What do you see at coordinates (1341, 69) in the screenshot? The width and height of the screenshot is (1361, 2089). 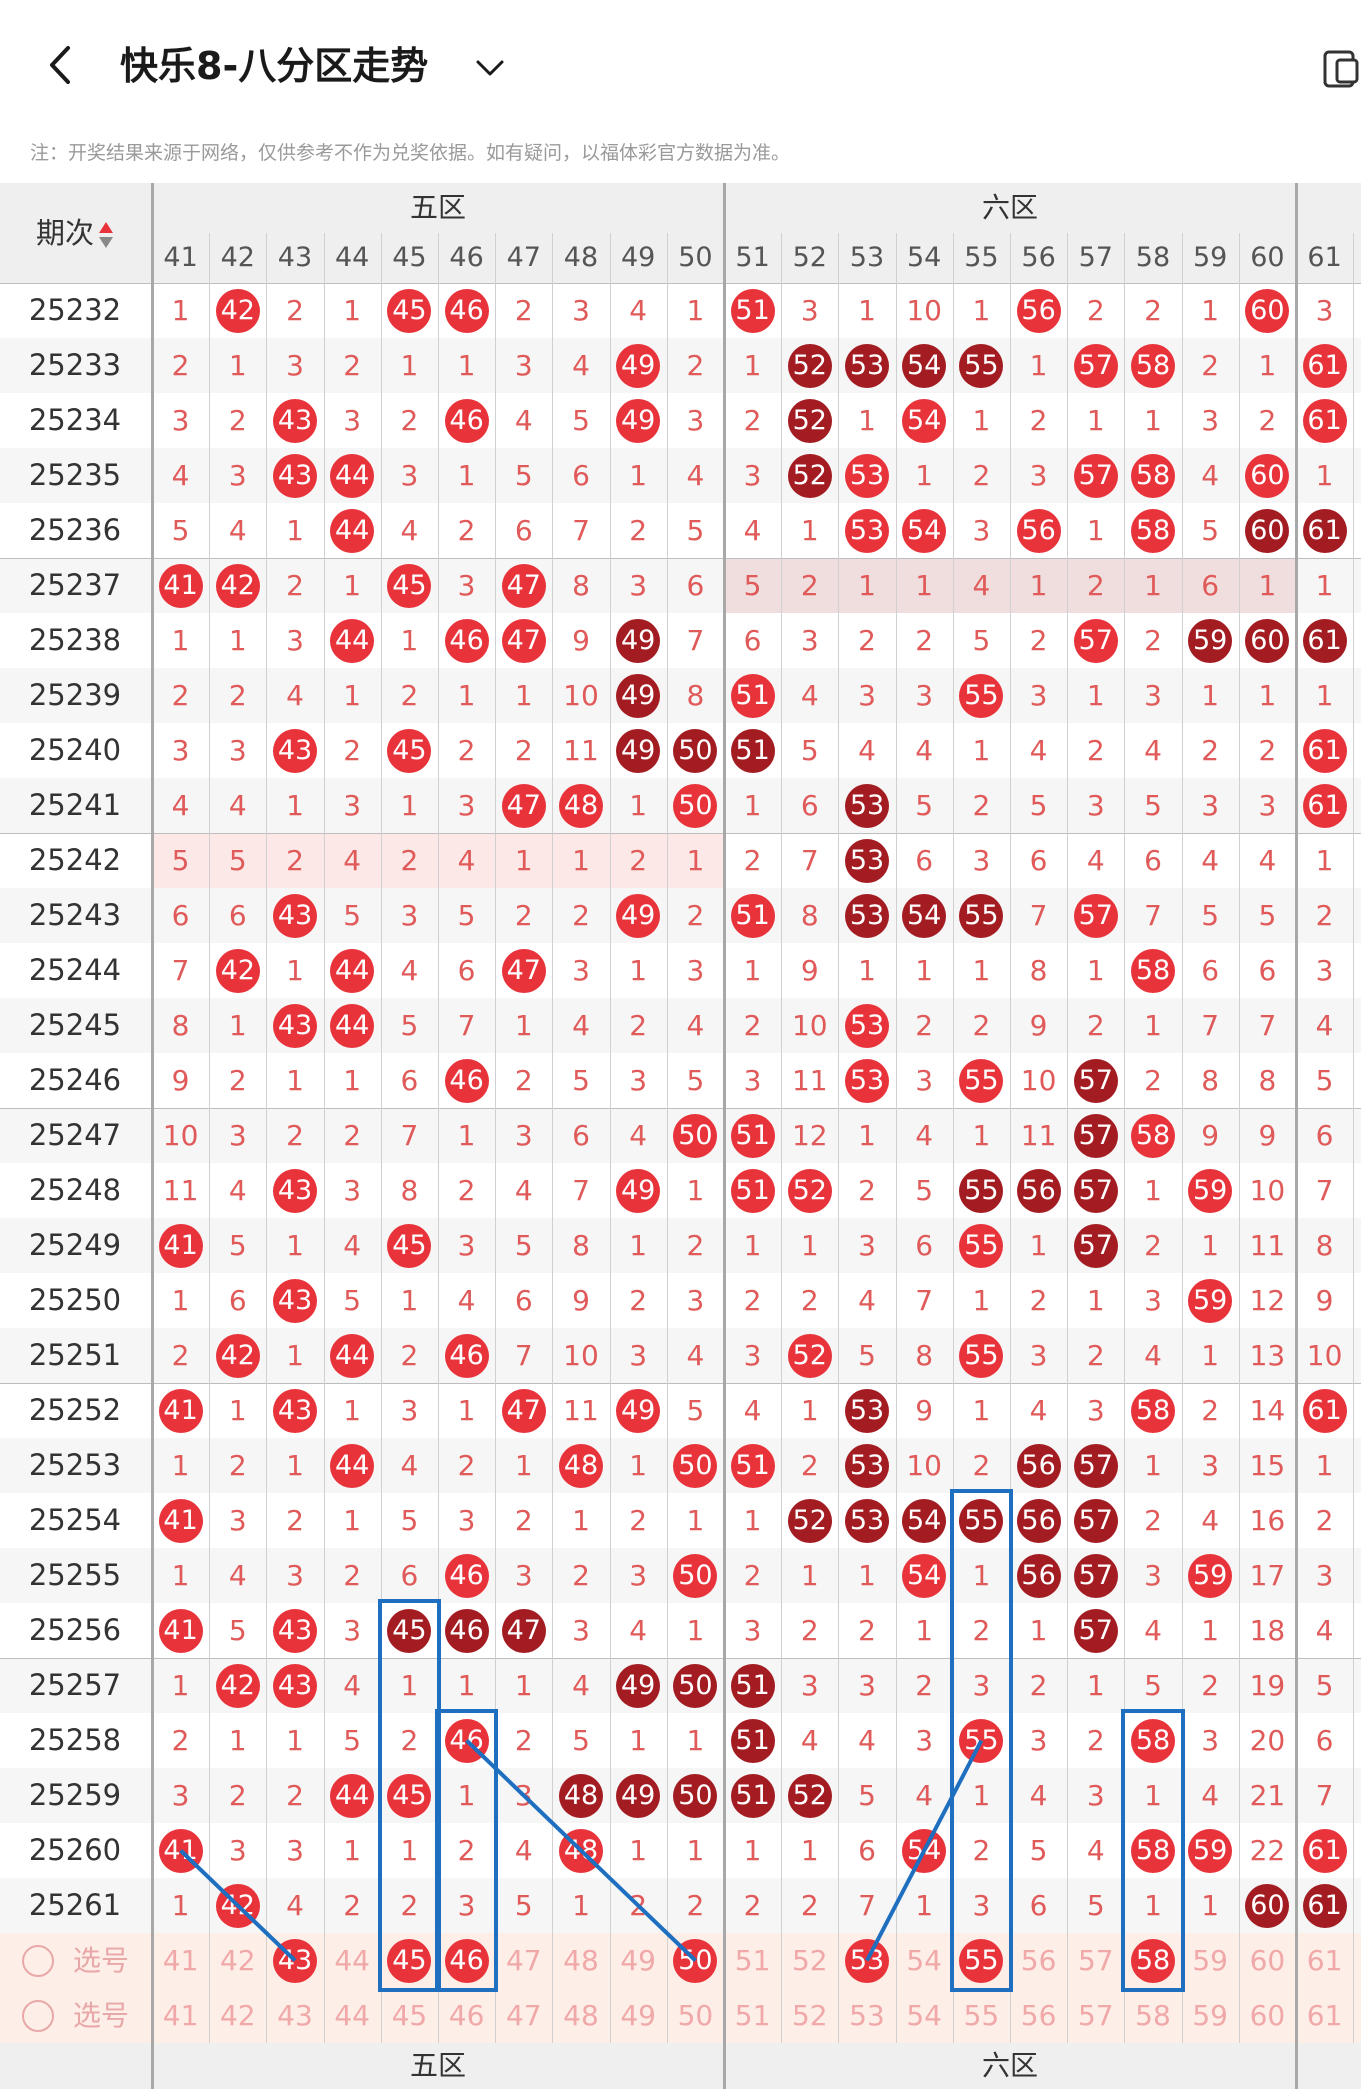 I see `device-toggle-button` at bounding box center [1341, 69].